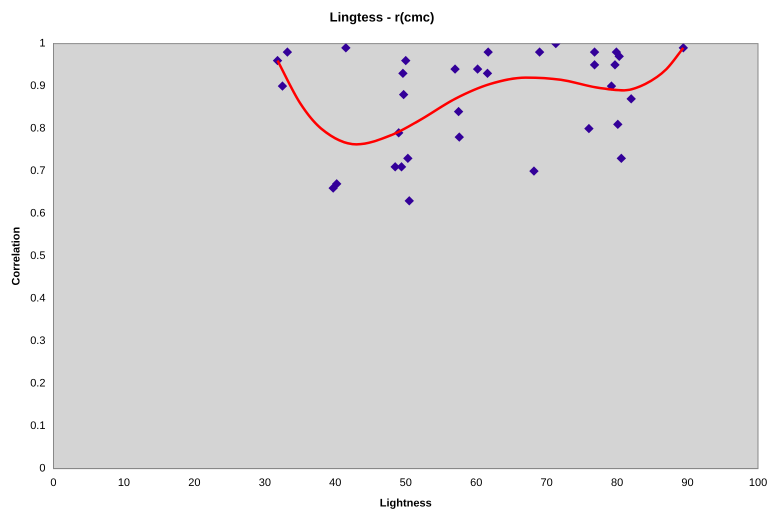  I want to click on y-tick-label: 0, so click(42, 468).